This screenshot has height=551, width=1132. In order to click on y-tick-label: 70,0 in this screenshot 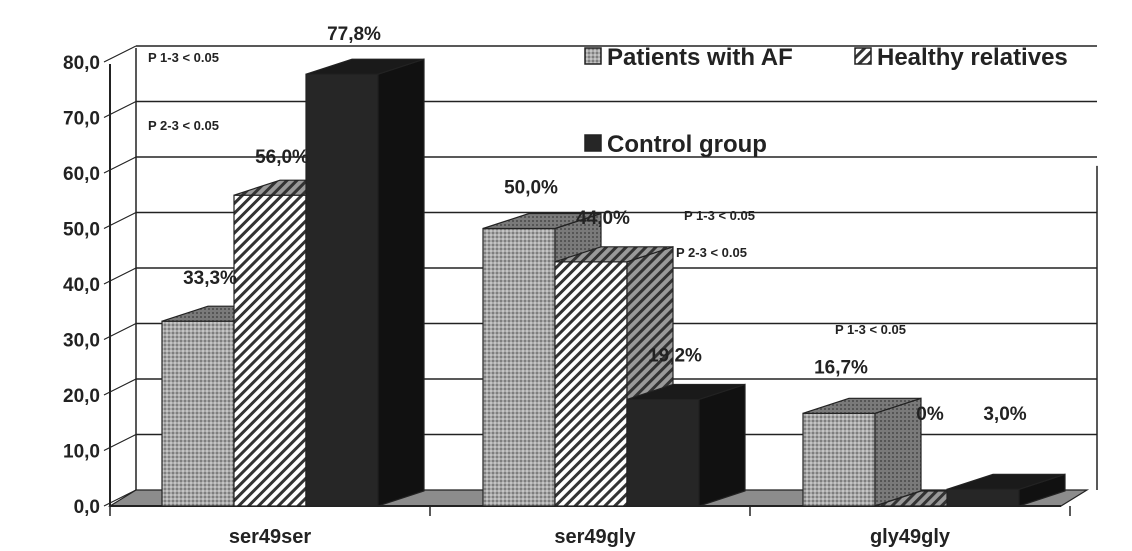, I will do `click(81, 119)`.